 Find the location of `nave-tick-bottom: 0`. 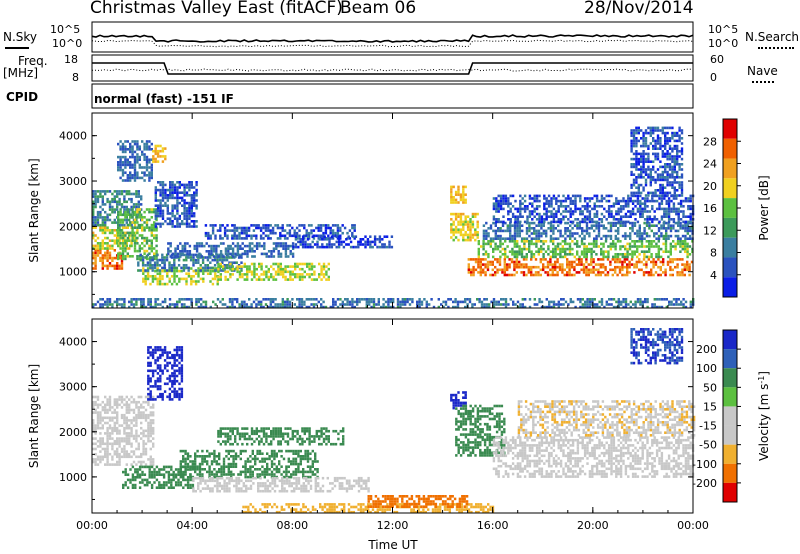

nave-tick-bottom: 0 is located at coordinates (713, 77).